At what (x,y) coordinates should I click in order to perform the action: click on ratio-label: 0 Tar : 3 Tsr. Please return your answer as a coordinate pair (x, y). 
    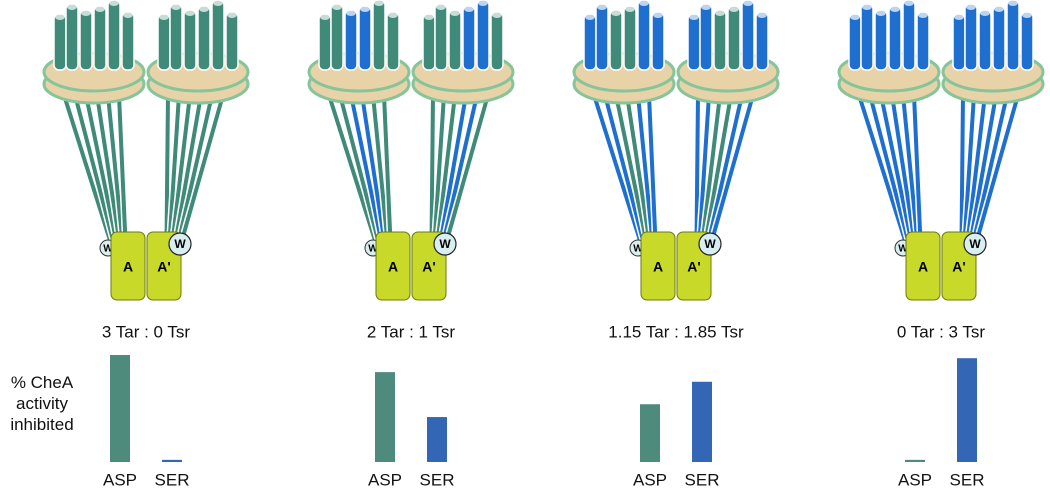
    Looking at the image, I should click on (941, 331).